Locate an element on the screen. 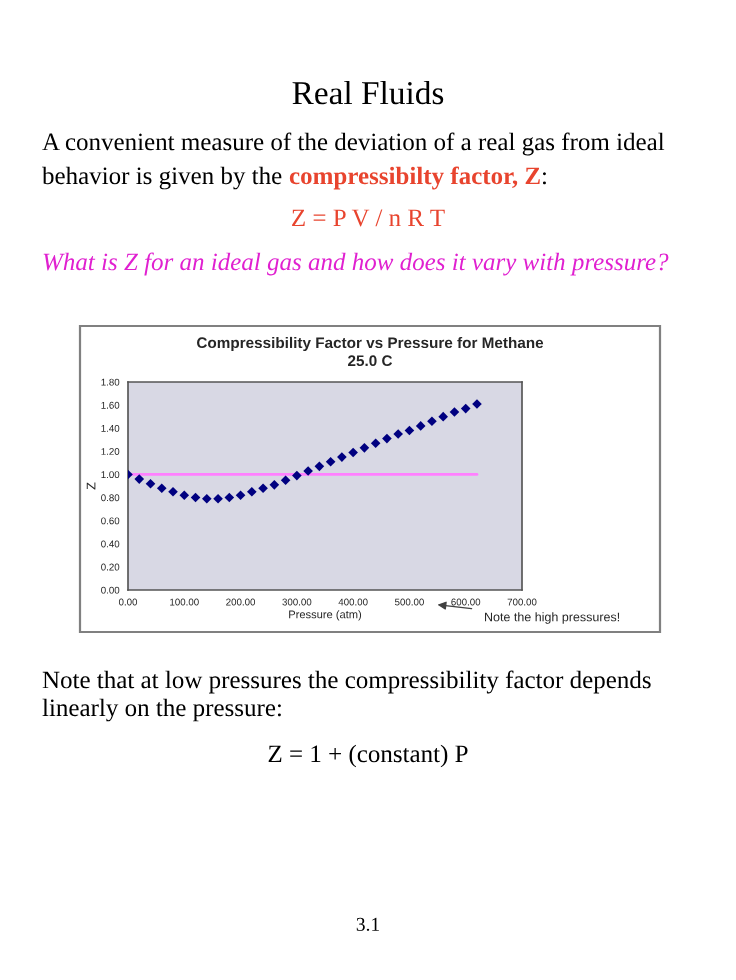  text: Z = 1 + (constant) P is located at coordinates (368, 756).